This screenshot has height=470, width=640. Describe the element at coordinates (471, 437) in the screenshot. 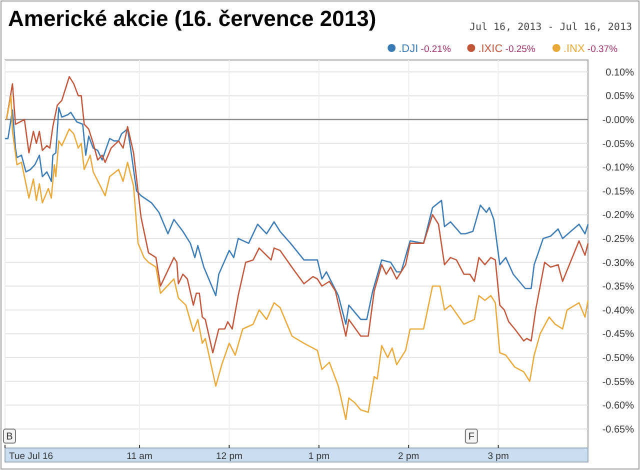

I see `annotation: F` at that location.